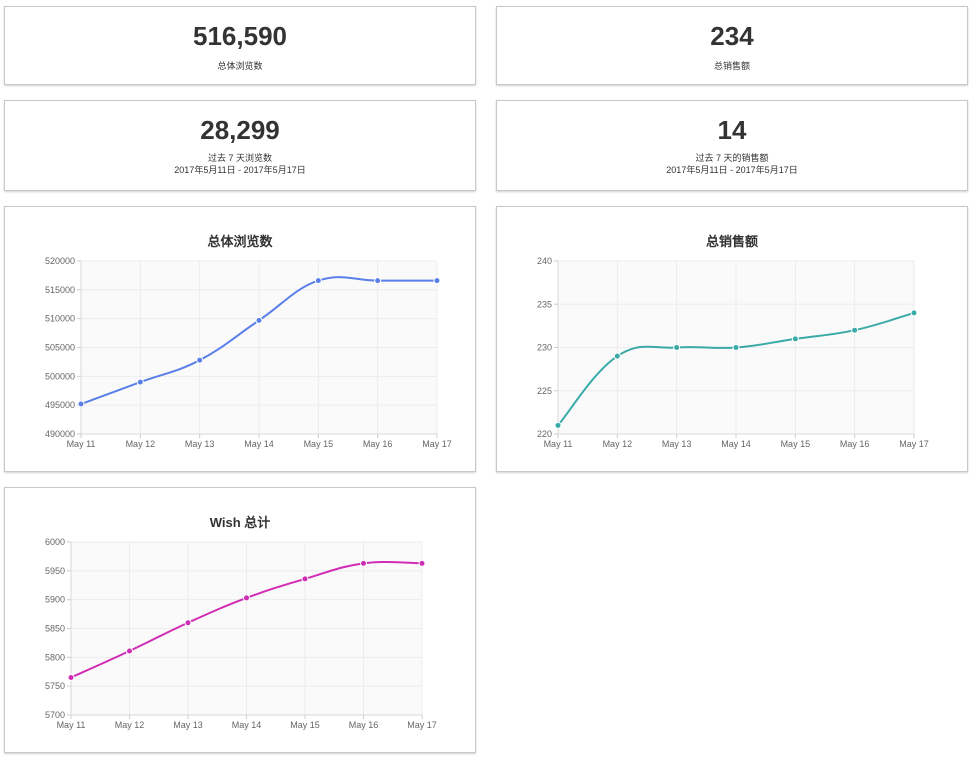  Describe the element at coordinates (544, 261) in the screenshot. I see `y-tick-label: 240` at that location.